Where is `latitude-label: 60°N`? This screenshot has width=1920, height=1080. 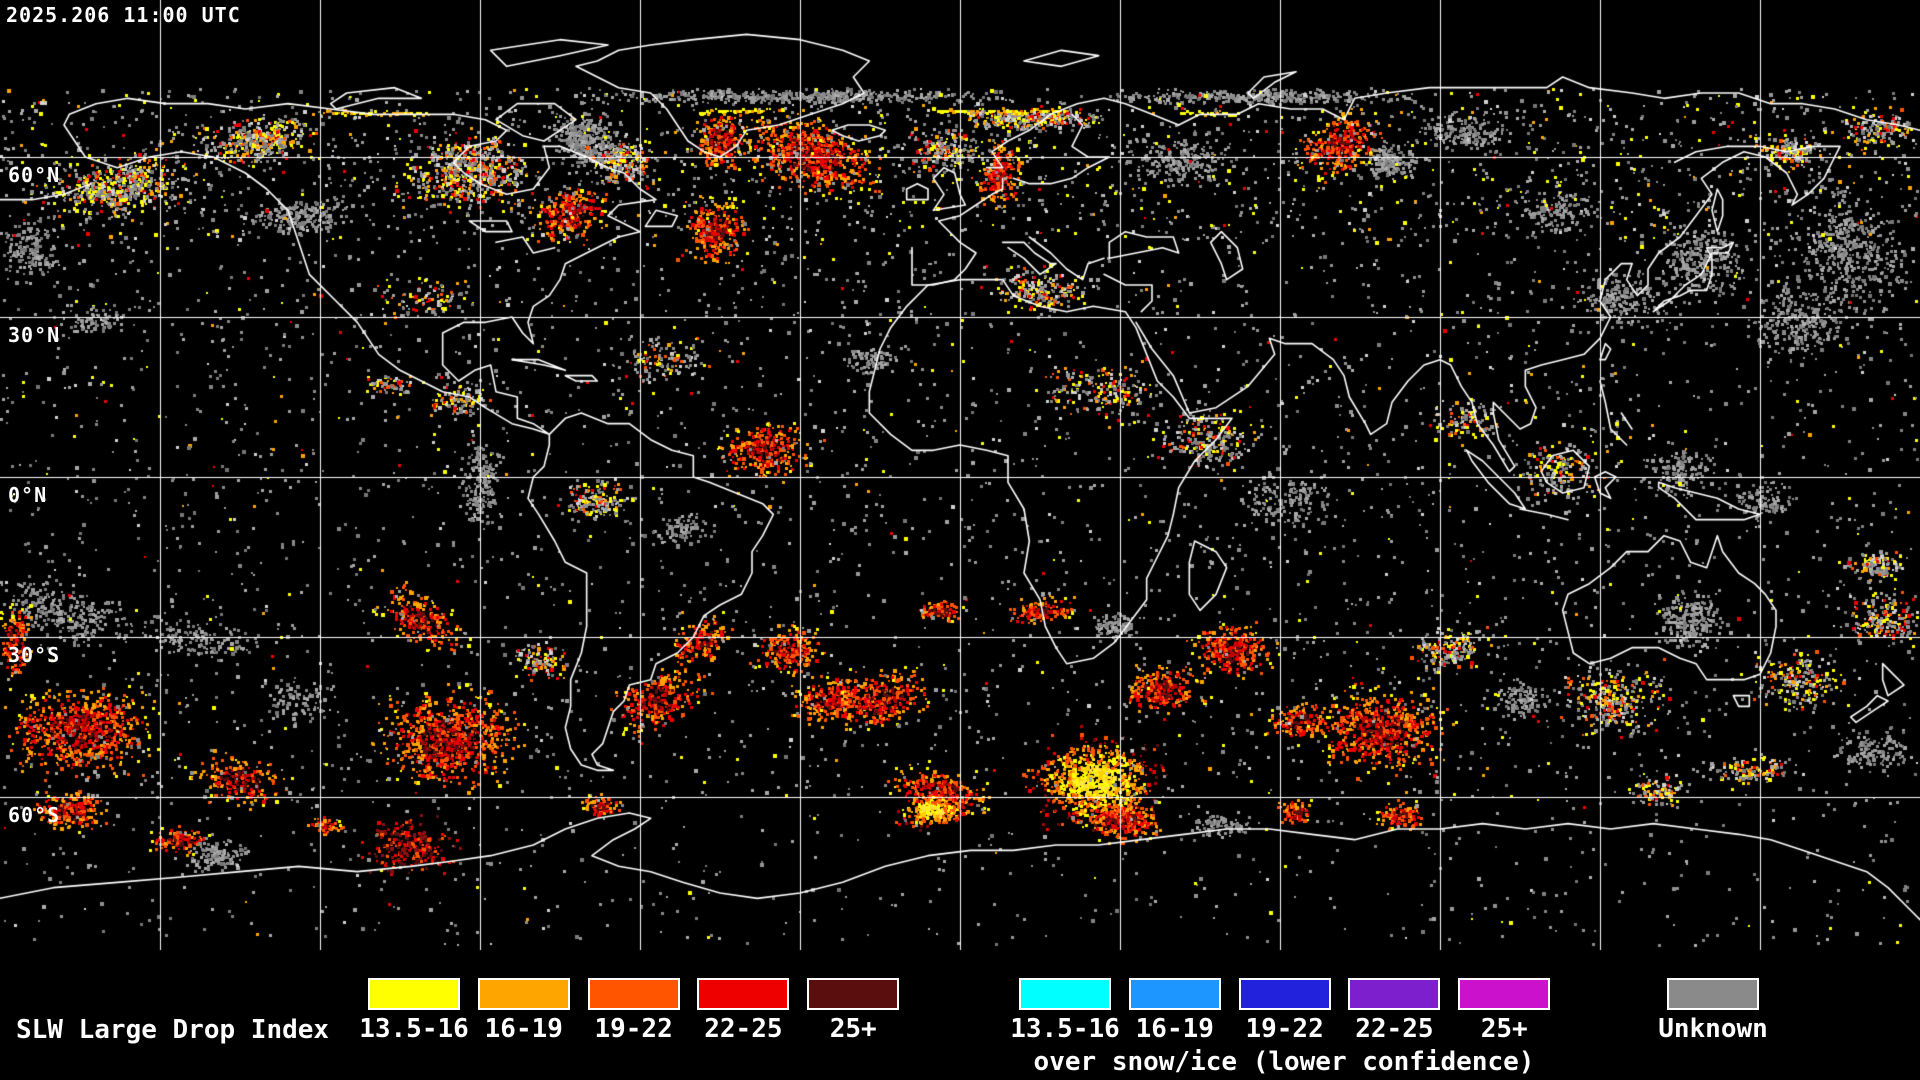 latitude-label: 60°N is located at coordinates (34, 175).